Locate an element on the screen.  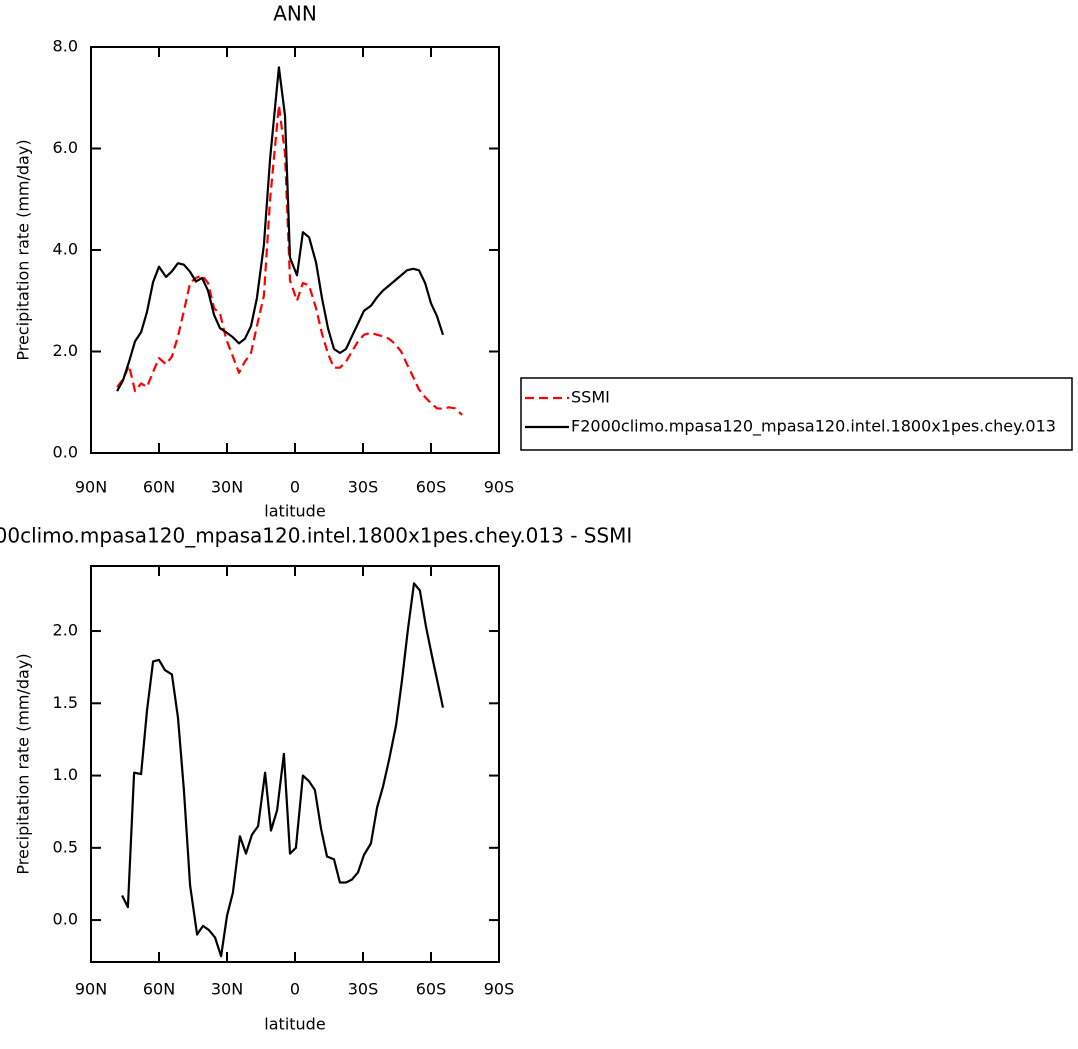
y-tick-label: 0.5 is located at coordinates (65, 846).